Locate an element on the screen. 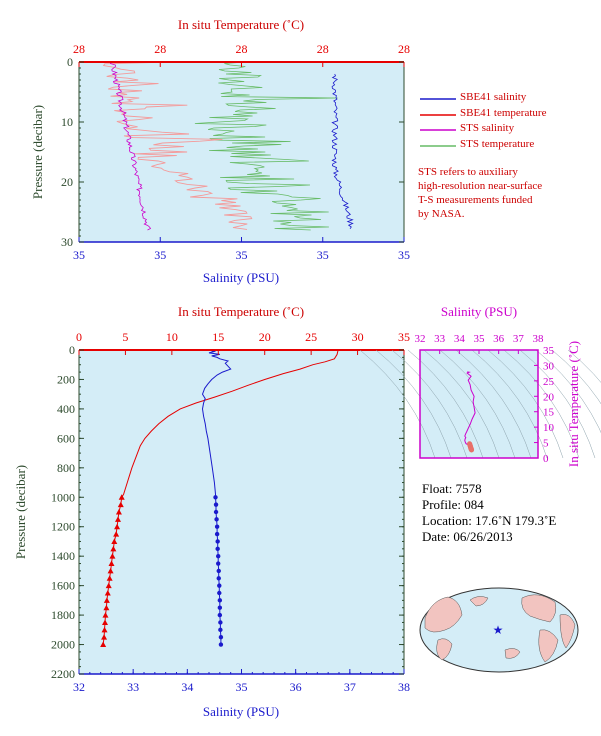 The height and width of the screenshot is (736, 601). ts-temperature-tick-label: 10 is located at coordinates (549, 428).